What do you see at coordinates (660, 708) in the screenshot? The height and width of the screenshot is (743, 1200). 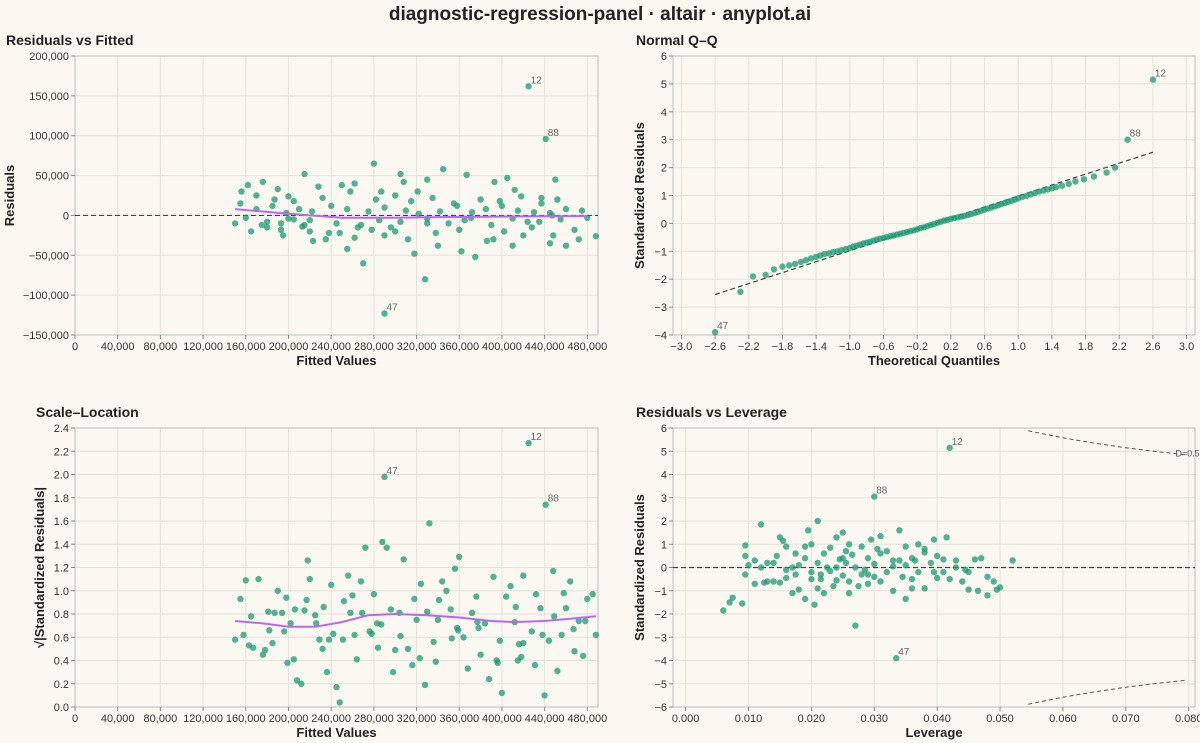 I see `y-tick-label: −6` at bounding box center [660, 708].